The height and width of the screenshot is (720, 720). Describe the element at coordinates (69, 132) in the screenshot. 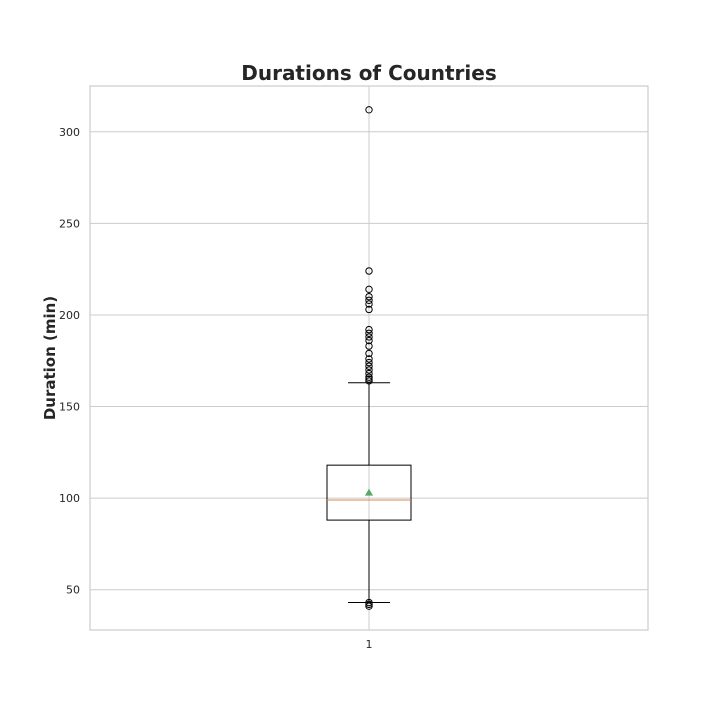

I see `y-tick-label: 300` at that location.